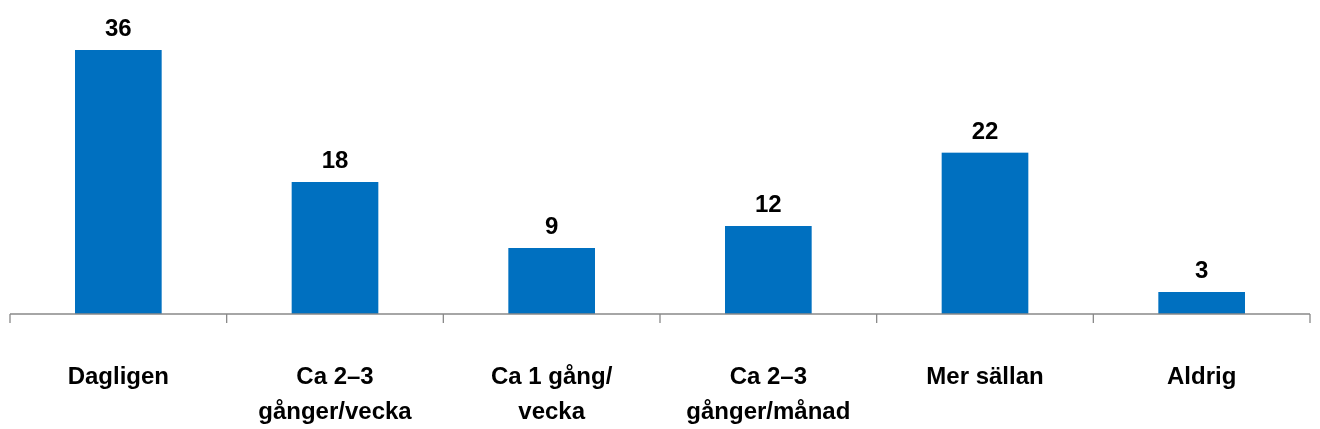 Image resolution: width=1320 pixels, height=429 pixels. Describe the element at coordinates (1202, 375) in the screenshot. I see `x-tick-label: Aldrig` at that location.